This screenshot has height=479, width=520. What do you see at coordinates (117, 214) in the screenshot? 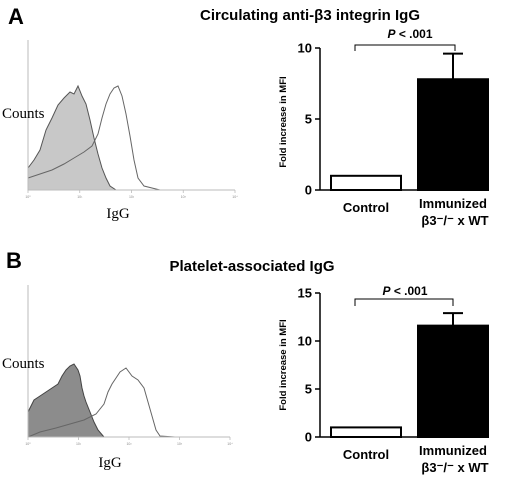
I see `histogram-xlabel-a: IgG` at bounding box center [117, 214].